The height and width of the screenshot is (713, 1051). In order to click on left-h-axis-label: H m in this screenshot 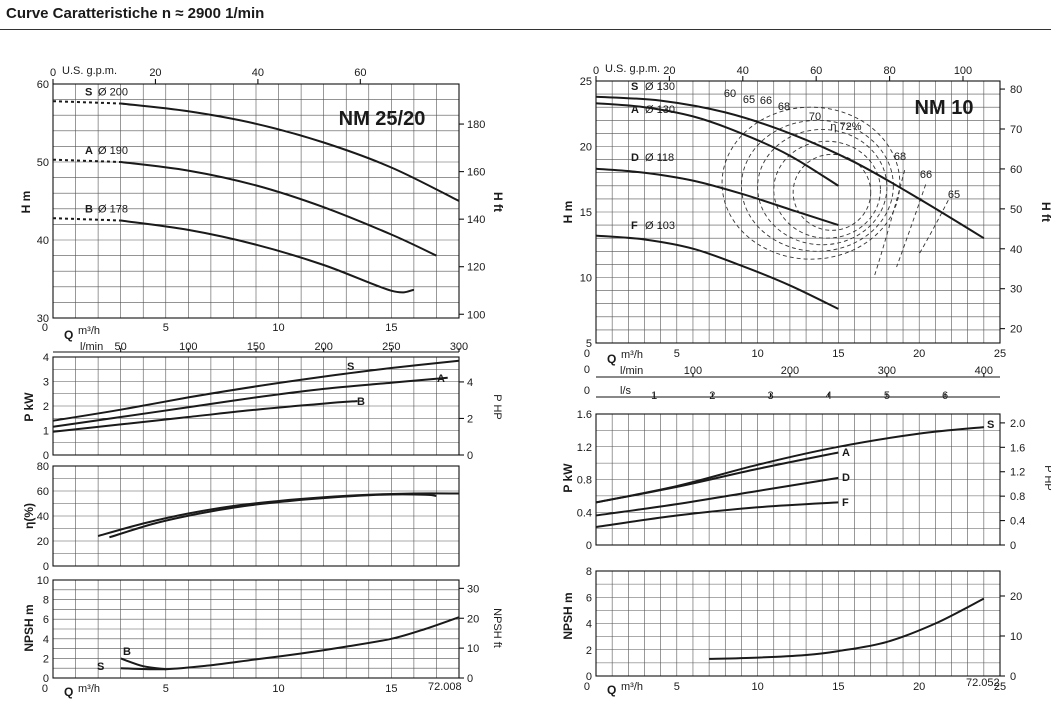, I will do `click(26, 202)`.